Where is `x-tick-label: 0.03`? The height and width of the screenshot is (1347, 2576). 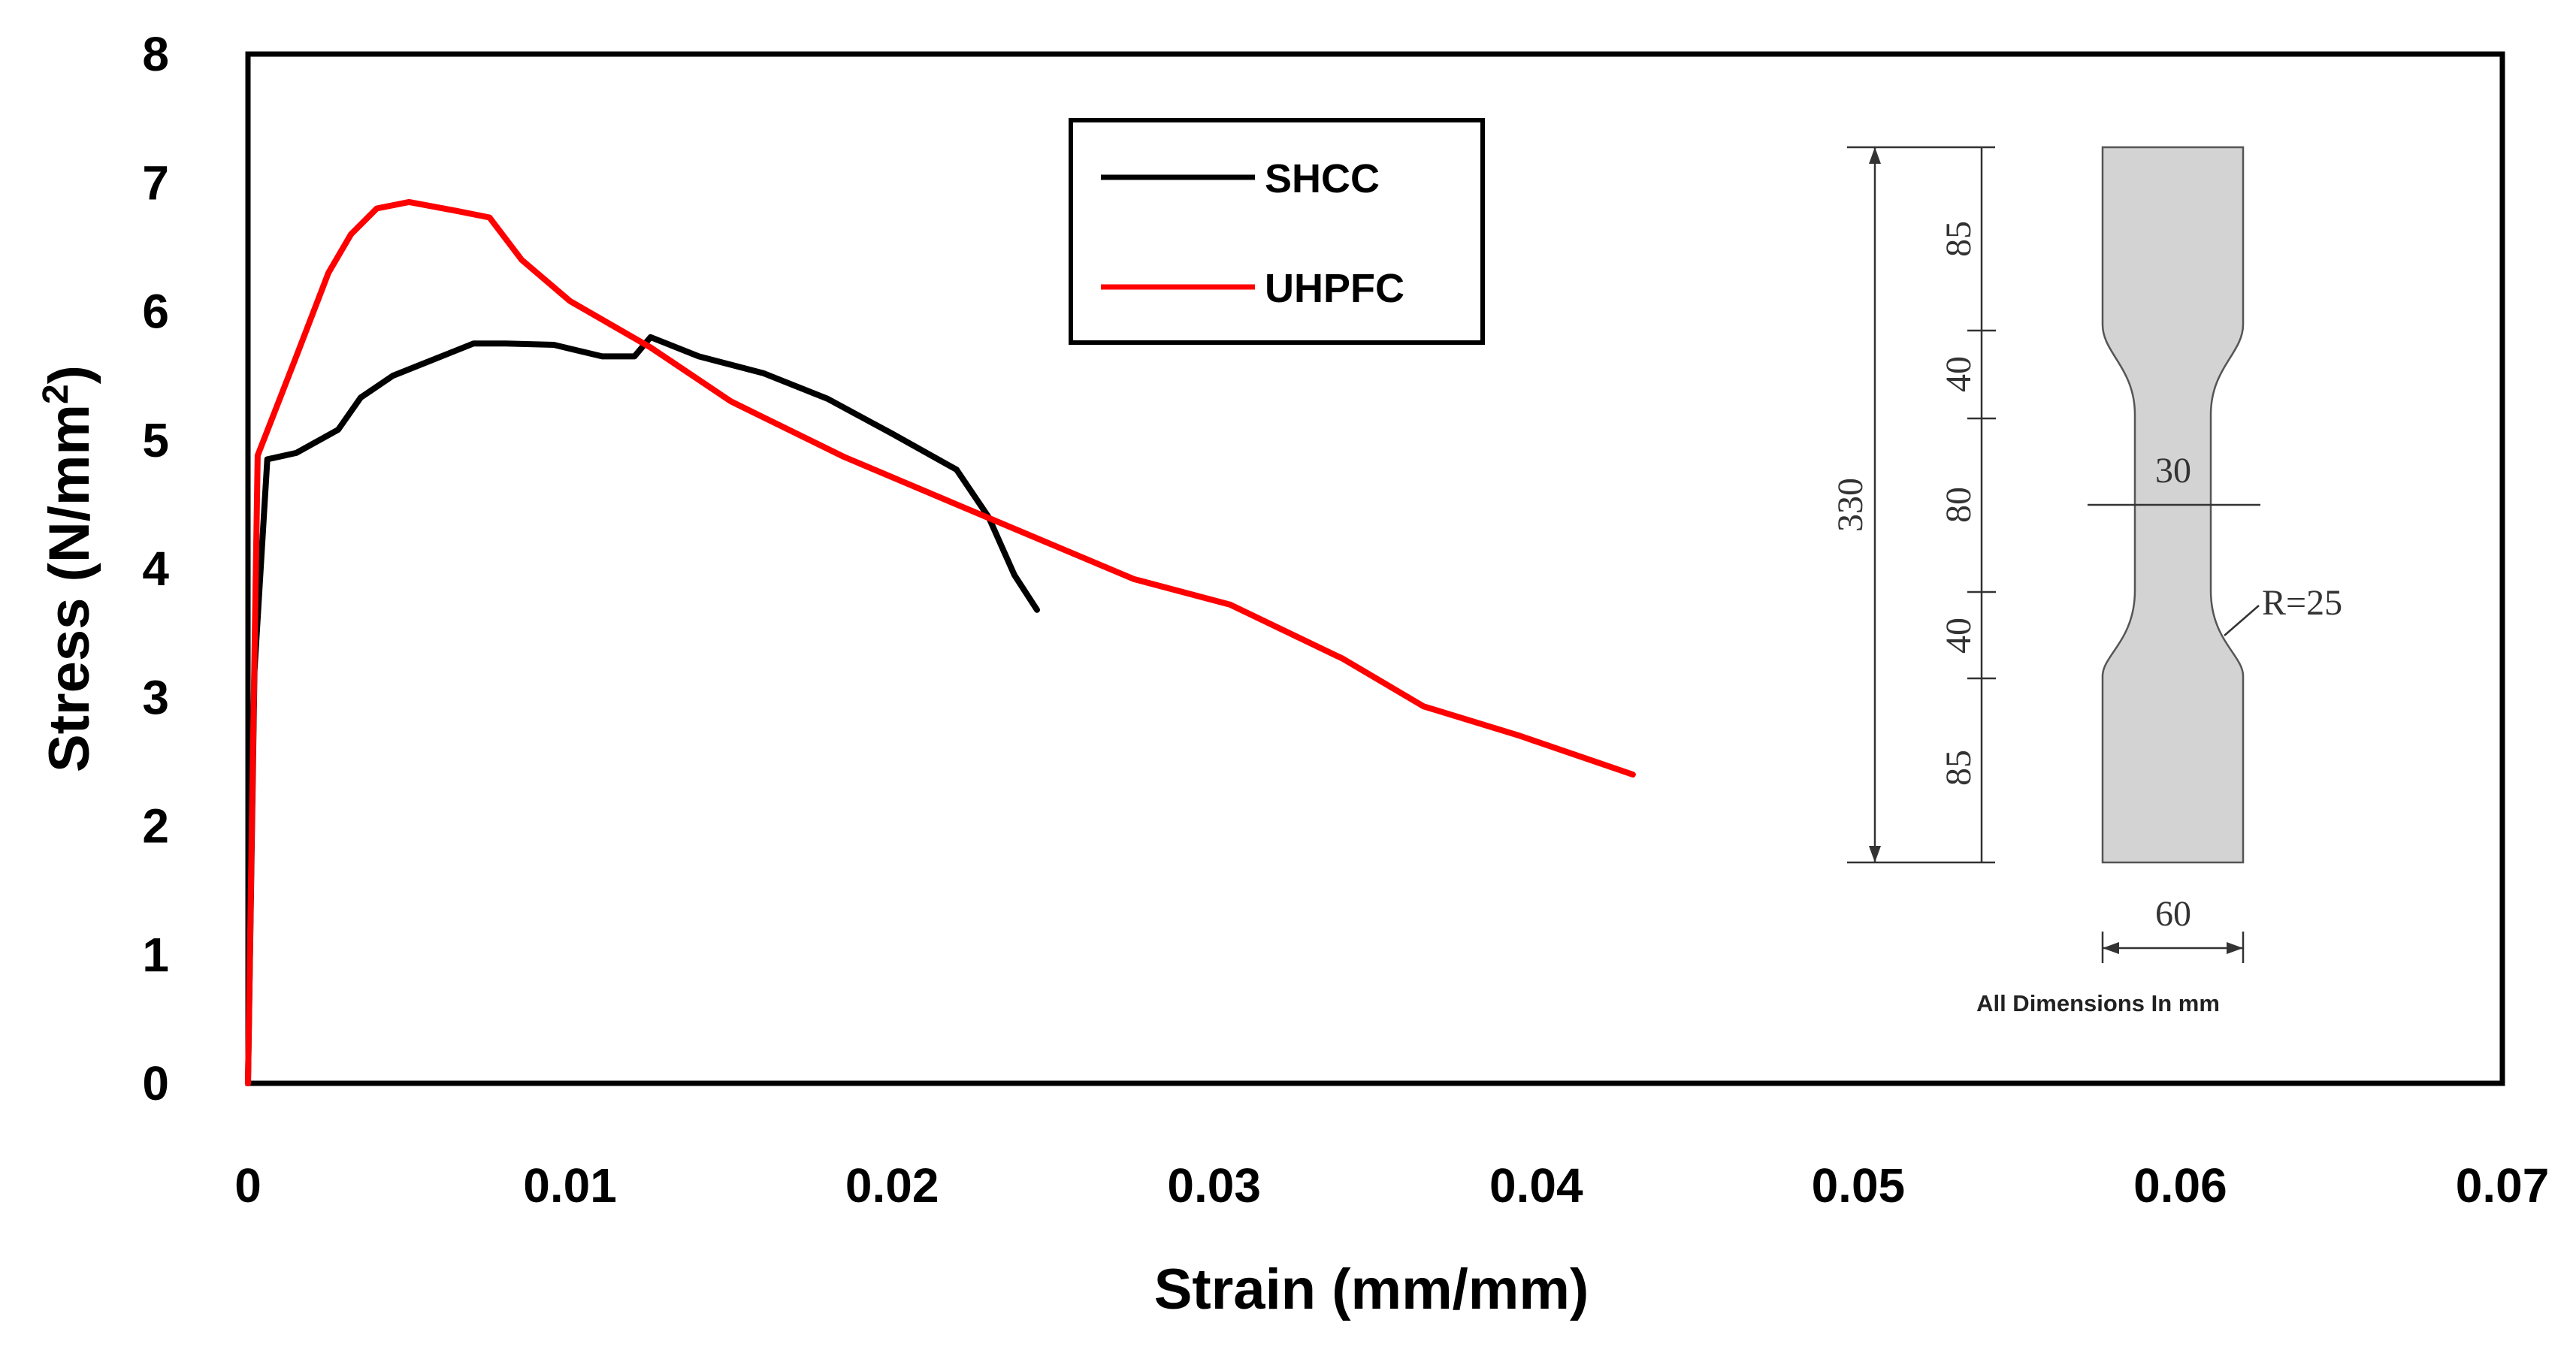 x-tick-label: 0.03 is located at coordinates (1214, 1185).